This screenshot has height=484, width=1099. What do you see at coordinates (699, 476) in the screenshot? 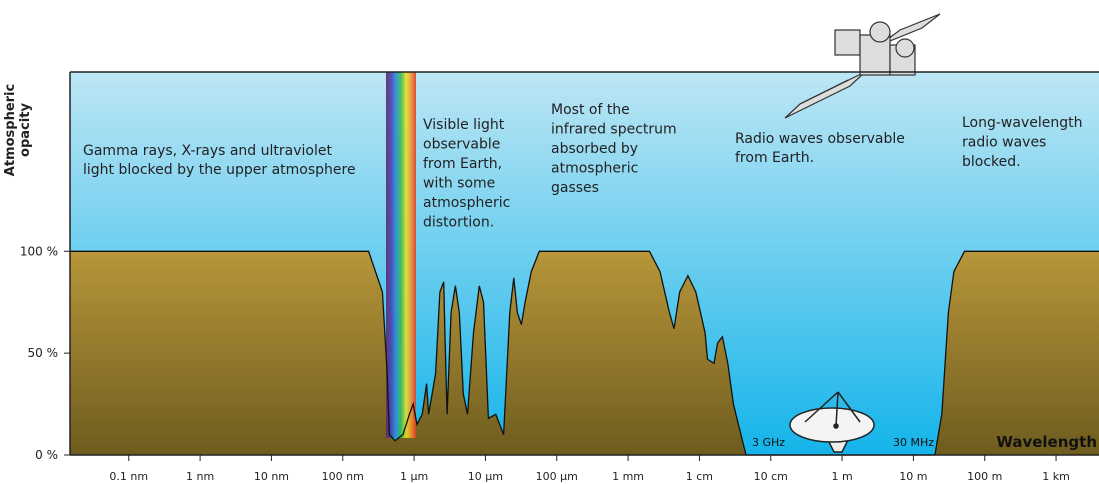
I see `x-tick-label: 1 cm` at bounding box center [699, 476].